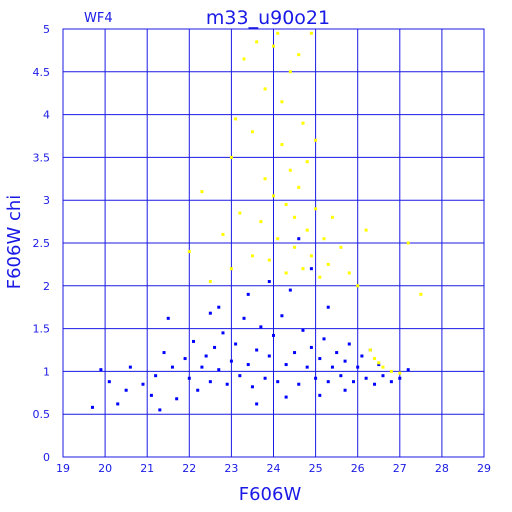 The width and height of the screenshot is (512, 512). What do you see at coordinates (46, 457) in the screenshot?
I see `y-tick-label: 0` at bounding box center [46, 457].